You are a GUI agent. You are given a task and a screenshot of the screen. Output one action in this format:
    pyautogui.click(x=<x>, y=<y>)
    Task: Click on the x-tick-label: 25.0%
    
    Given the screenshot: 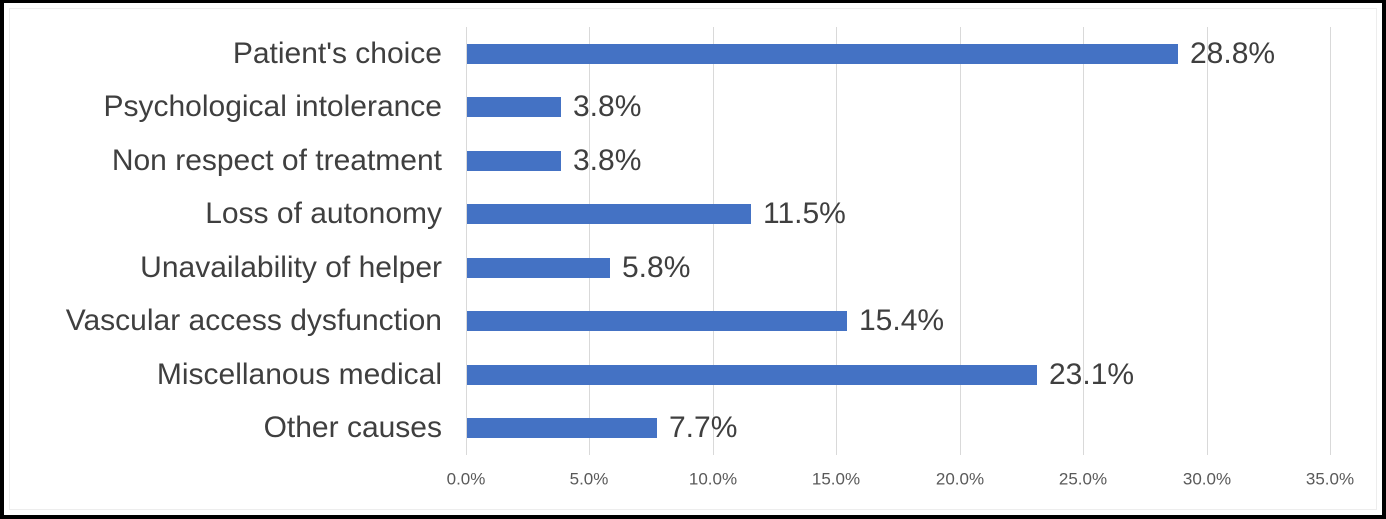 What is the action you would take?
    pyautogui.click(x=1083, y=479)
    